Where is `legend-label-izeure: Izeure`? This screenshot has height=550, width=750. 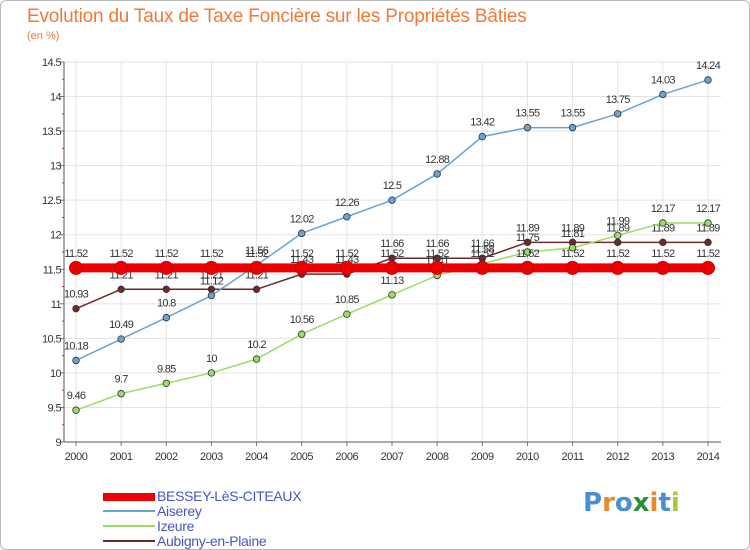 legend-label-izeure: Izeure is located at coordinates (176, 526).